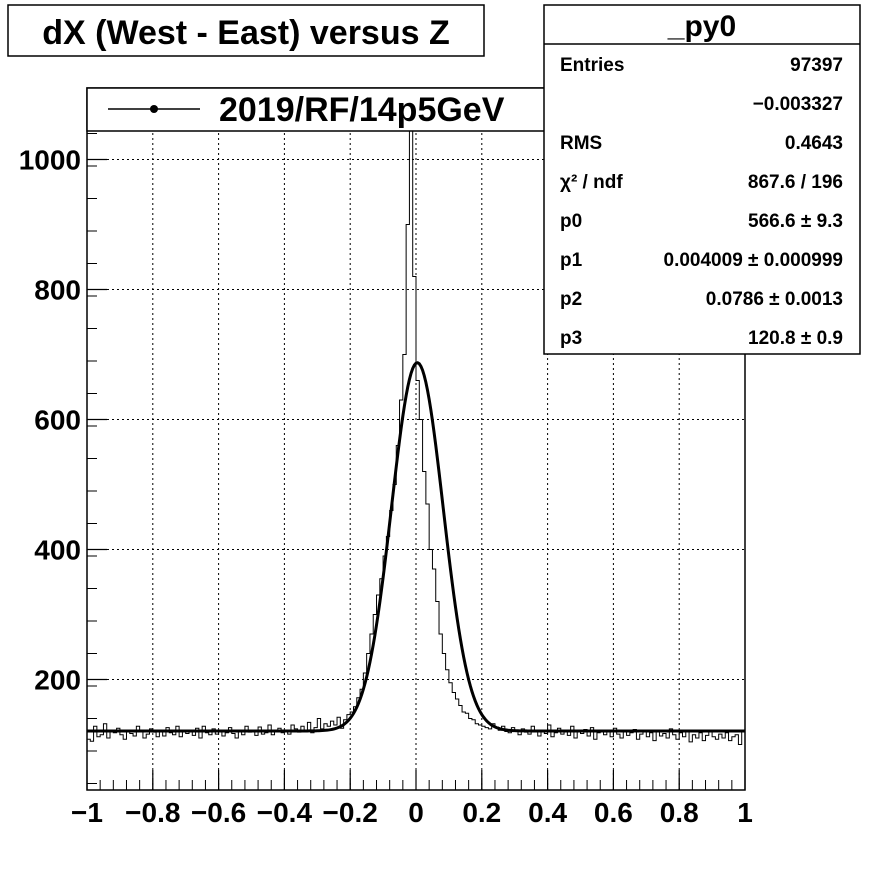 The width and height of the screenshot is (878, 878). Describe the element at coordinates (795, 182) in the screenshot. I see `stat-row-value: 867.6 / 196` at that location.